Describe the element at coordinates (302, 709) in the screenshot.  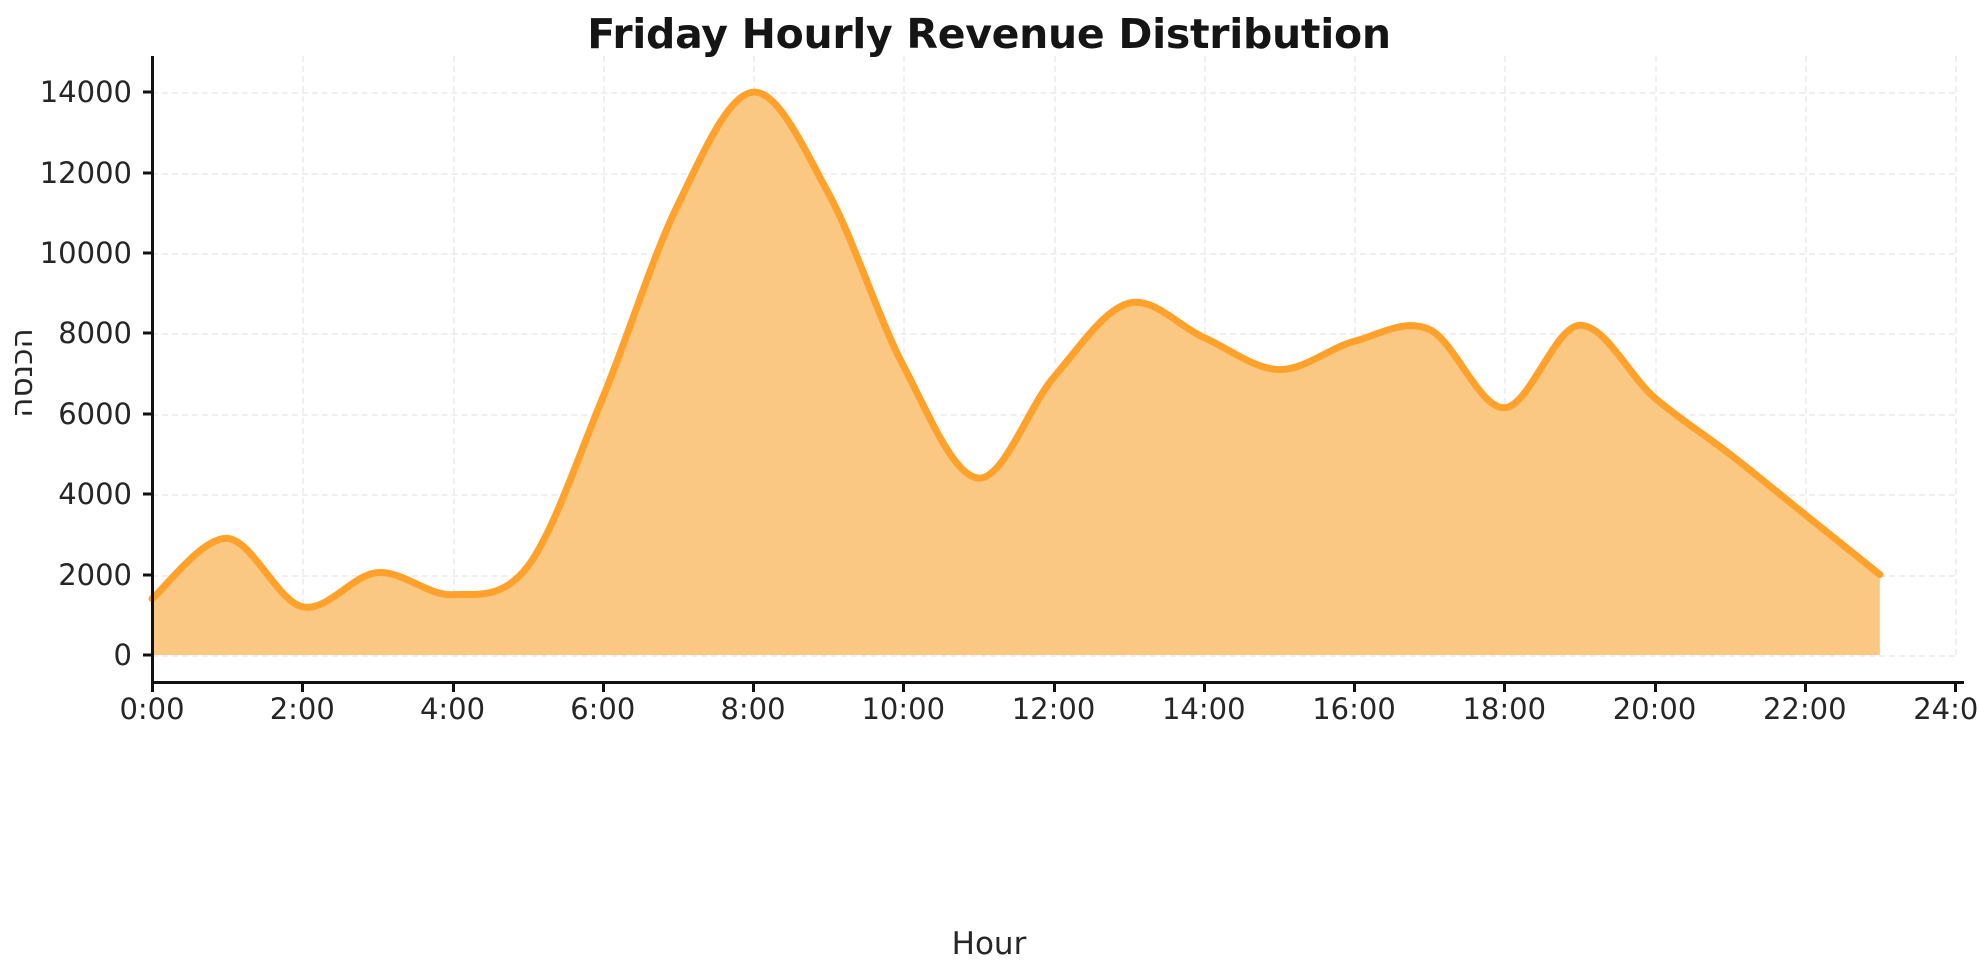
I see `x-axis-tick-label: 2:00` at that location.